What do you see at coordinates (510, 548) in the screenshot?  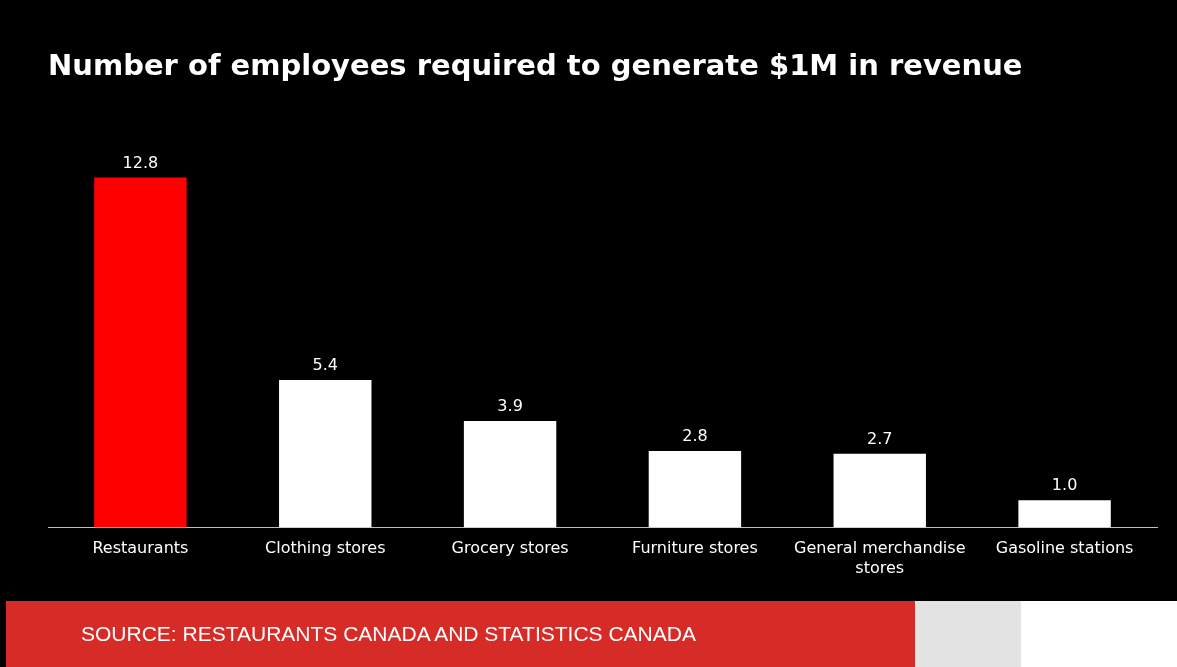 I see `x-tick-label: Grocery stores` at bounding box center [510, 548].